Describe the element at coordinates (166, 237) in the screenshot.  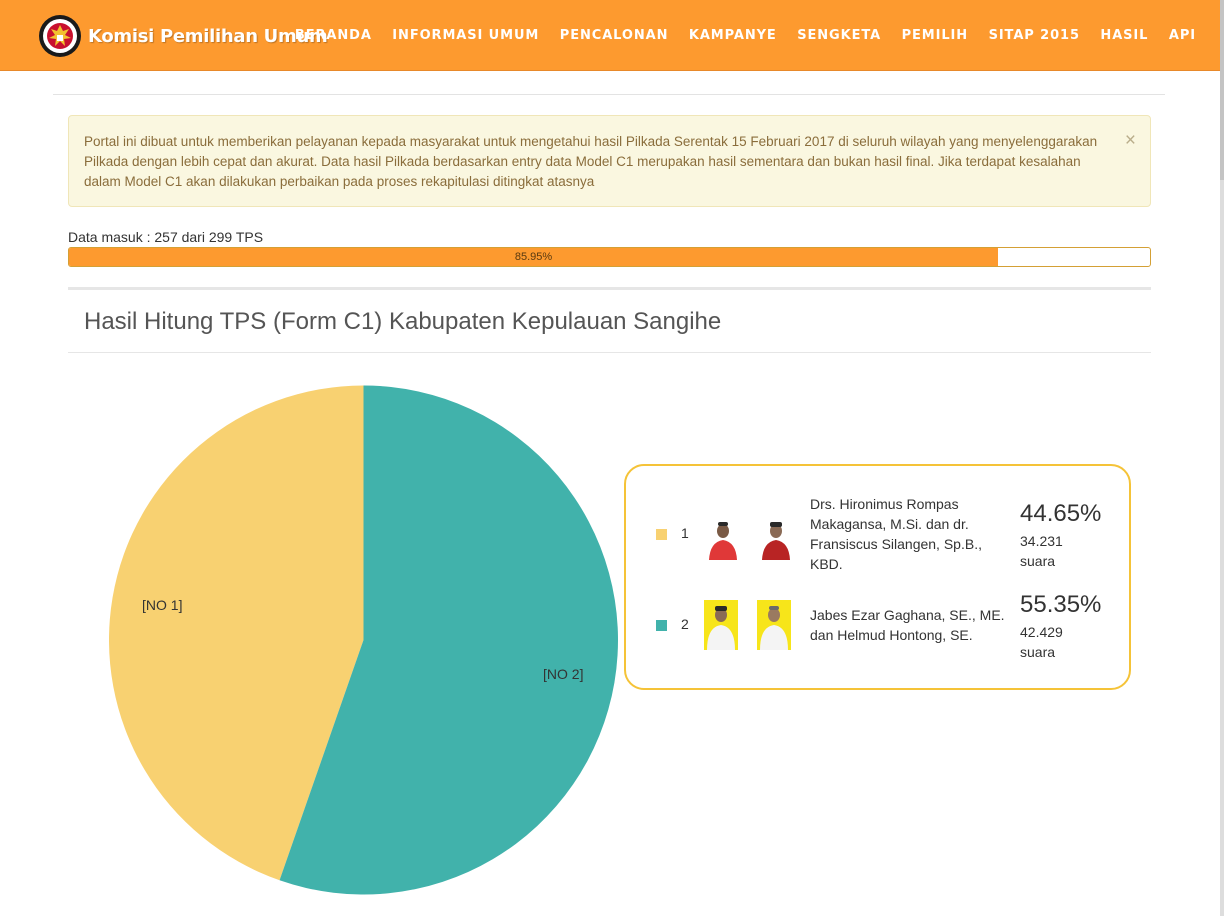
I see `data-count-label: Data masuk : 257 dari 299 TPS` at that location.